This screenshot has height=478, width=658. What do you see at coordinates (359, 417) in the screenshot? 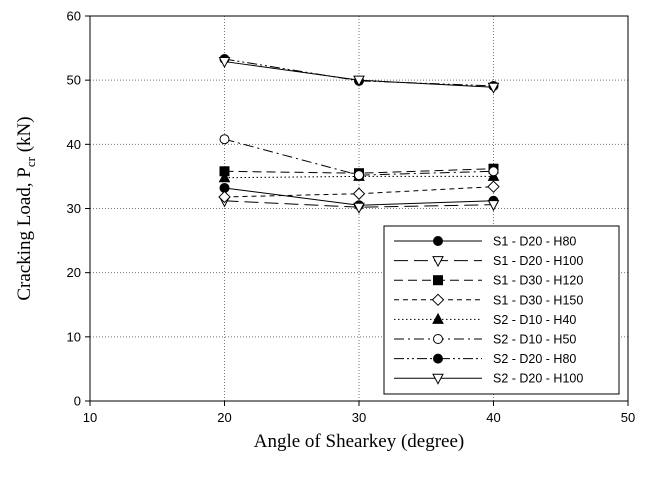
I see `x-tick-label: 30` at bounding box center [359, 417].